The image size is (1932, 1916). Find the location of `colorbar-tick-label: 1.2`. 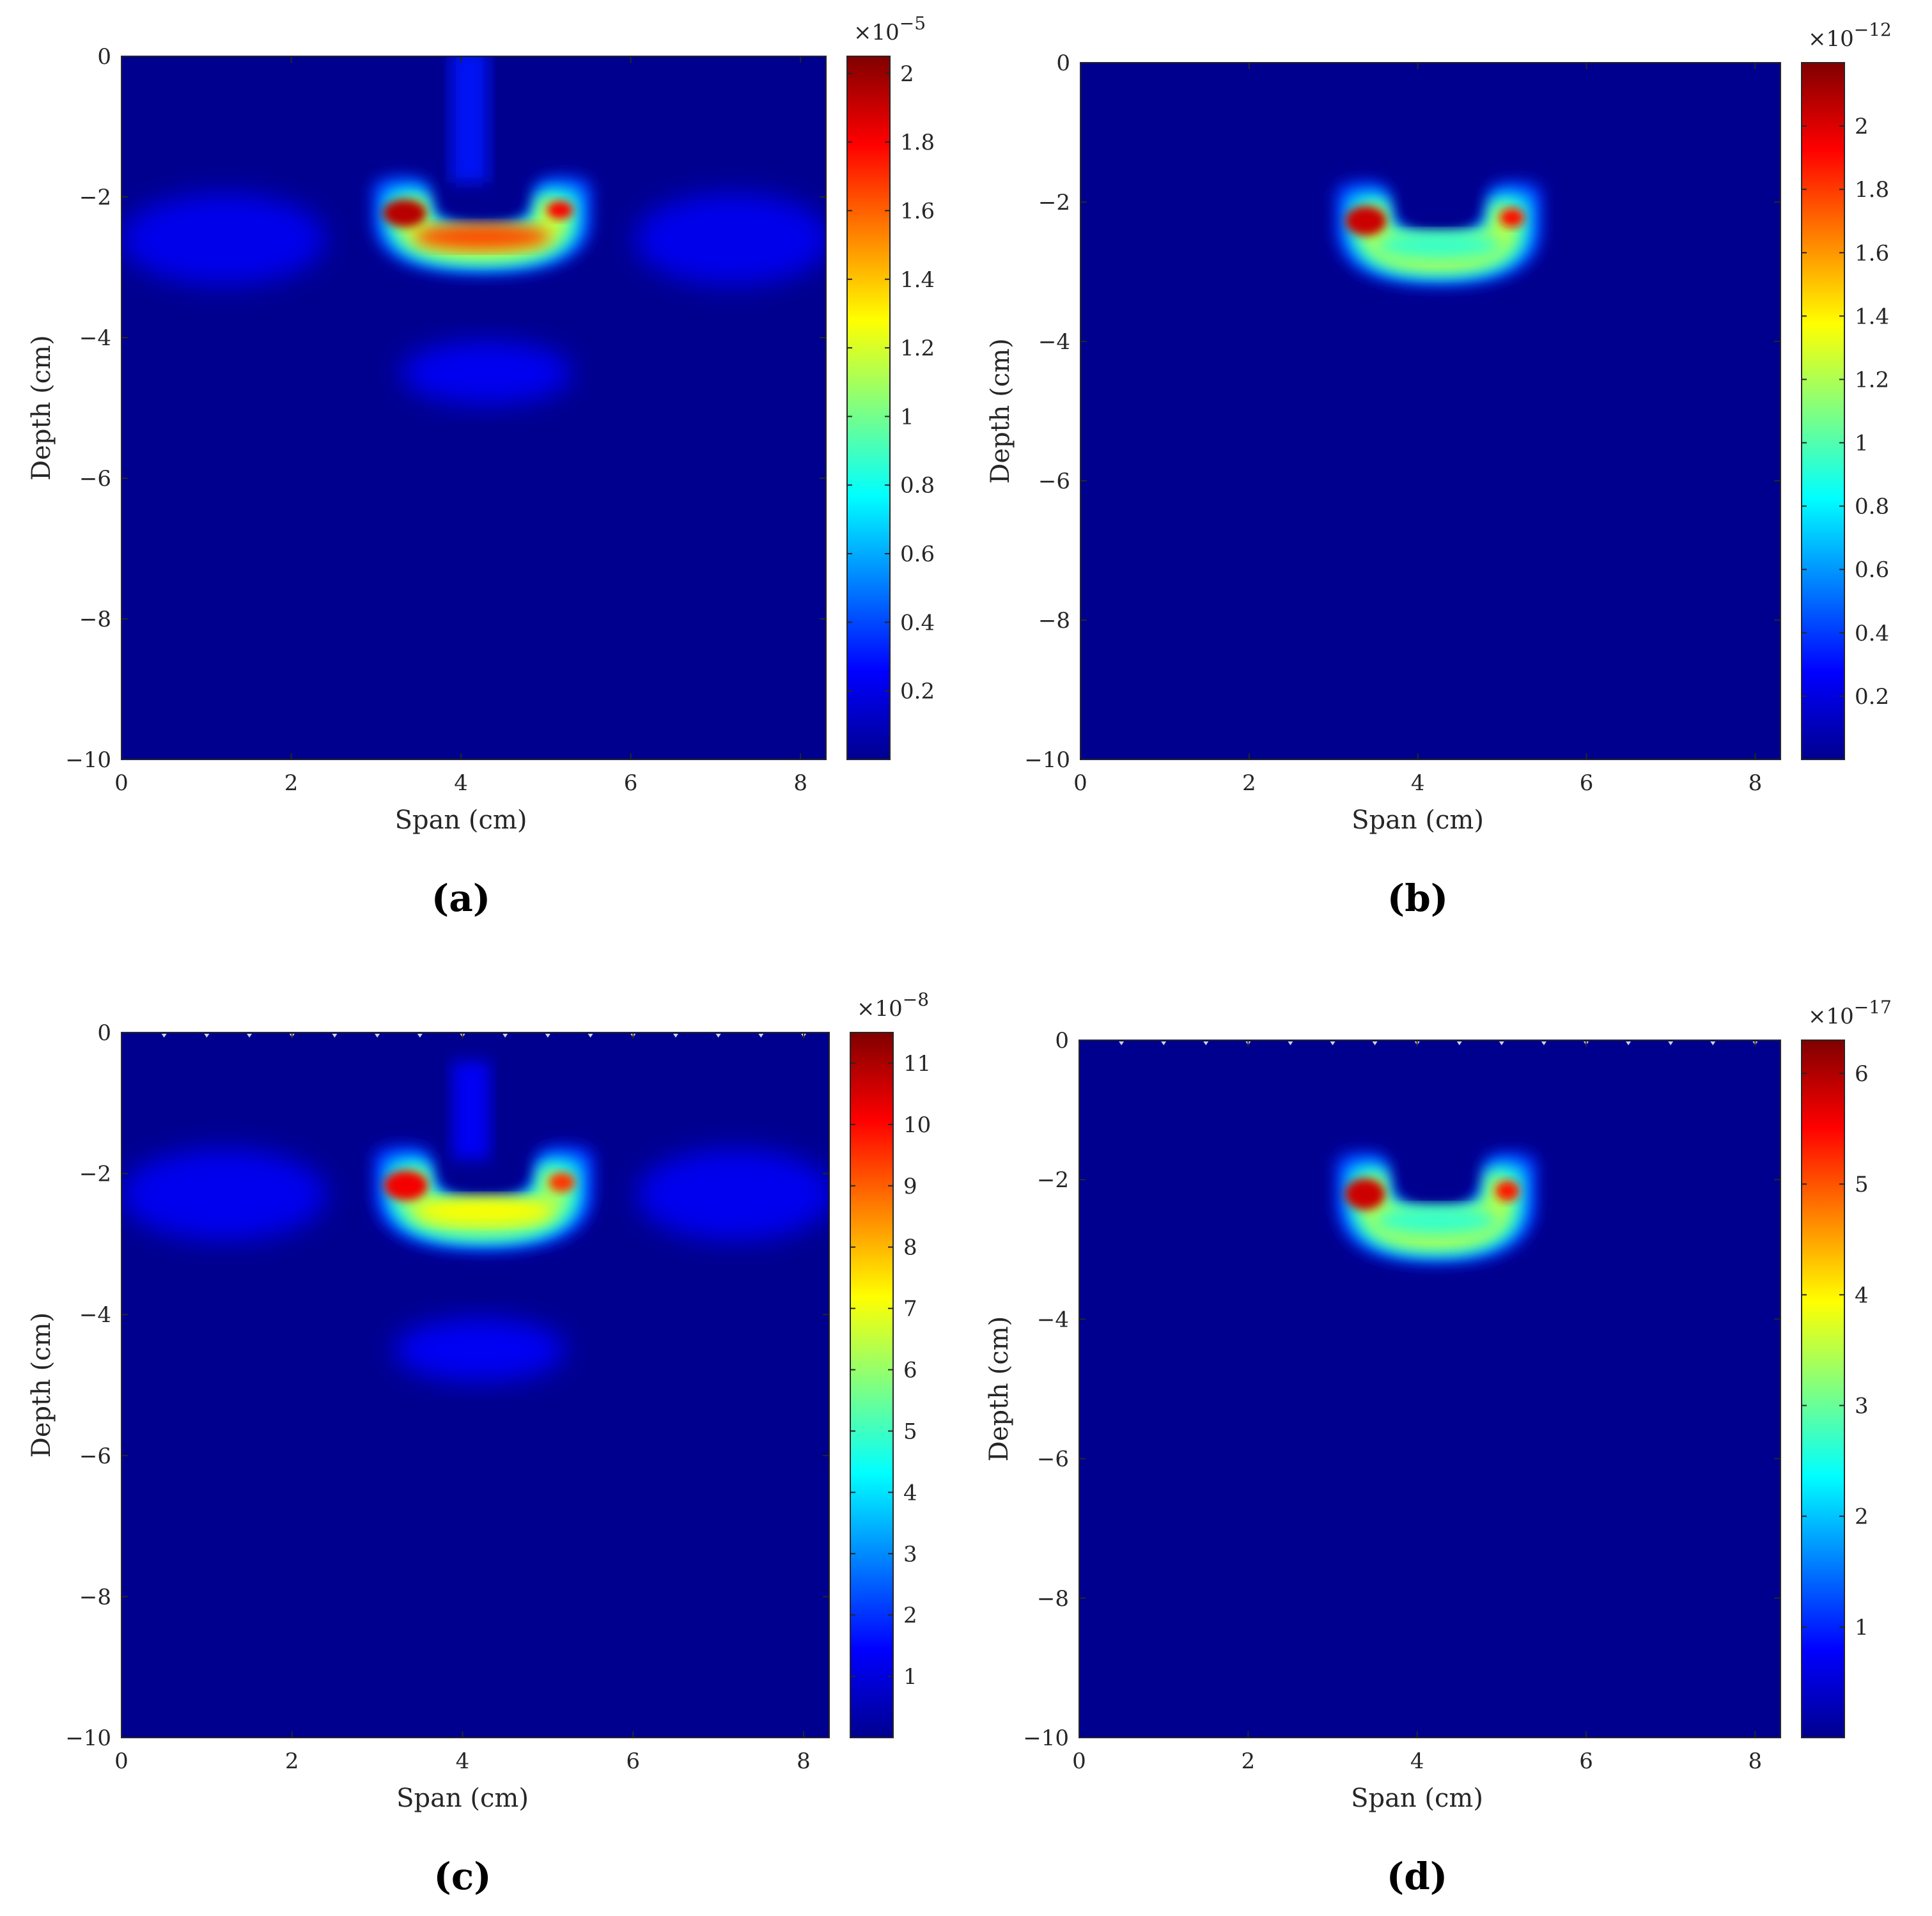

colorbar-tick-label: 1.2 is located at coordinates (1872, 380).